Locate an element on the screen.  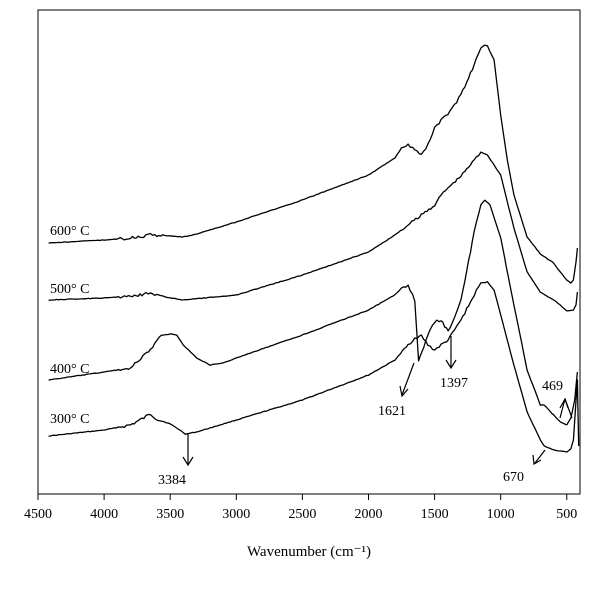
series-label-300: 300° C is located at coordinates (69, 419).